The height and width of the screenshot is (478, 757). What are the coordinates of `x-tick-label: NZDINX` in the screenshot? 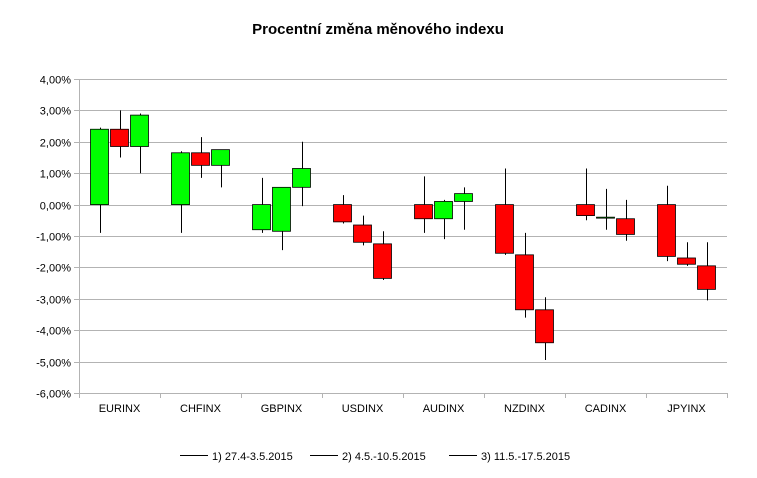 It's located at (525, 409).